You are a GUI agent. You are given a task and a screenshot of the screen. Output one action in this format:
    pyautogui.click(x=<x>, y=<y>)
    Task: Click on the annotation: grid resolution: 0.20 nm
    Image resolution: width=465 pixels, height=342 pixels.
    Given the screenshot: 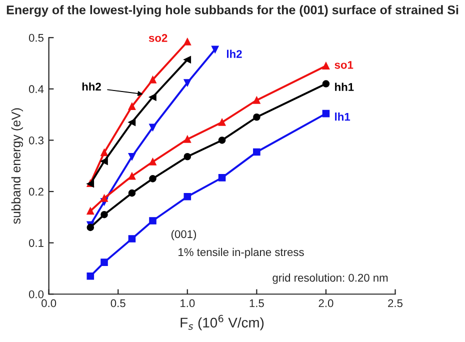 What is the action you would take?
    pyautogui.click(x=330, y=279)
    